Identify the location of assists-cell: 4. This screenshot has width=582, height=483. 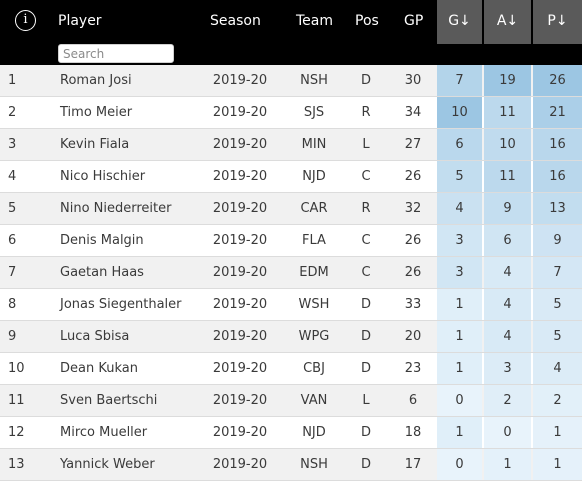
(507, 337).